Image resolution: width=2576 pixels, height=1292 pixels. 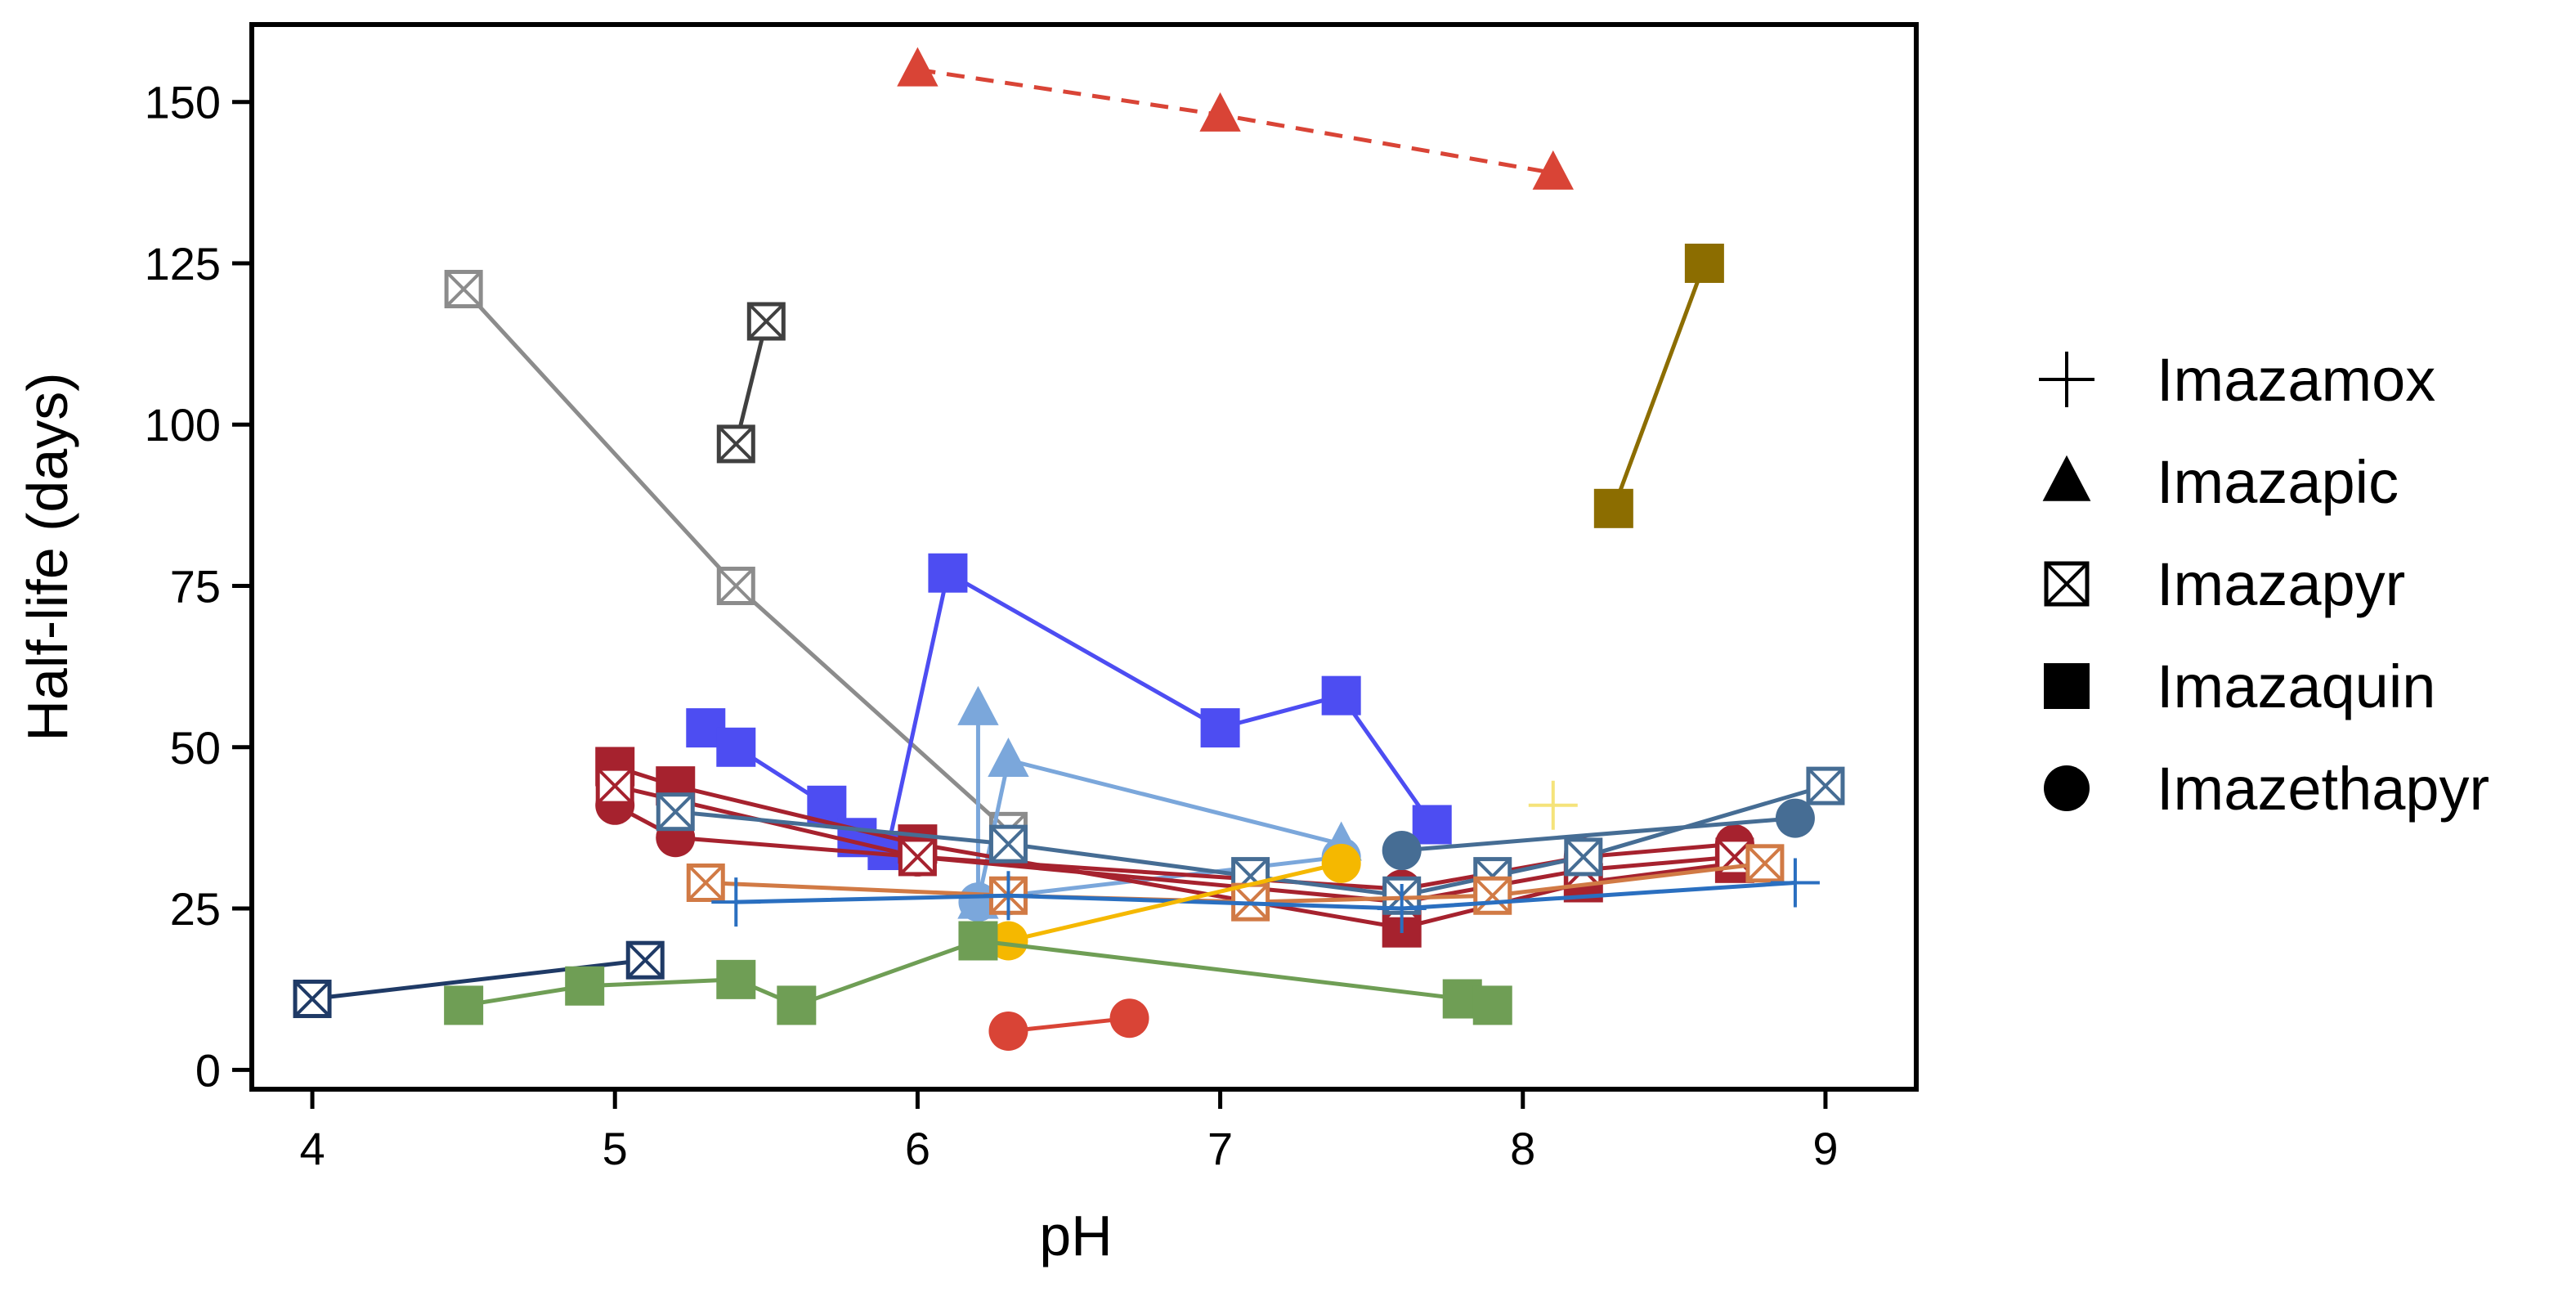 What do you see at coordinates (615, 1148) in the screenshot?
I see `x-tick-label: 5` at bounding box center [615, 1148].